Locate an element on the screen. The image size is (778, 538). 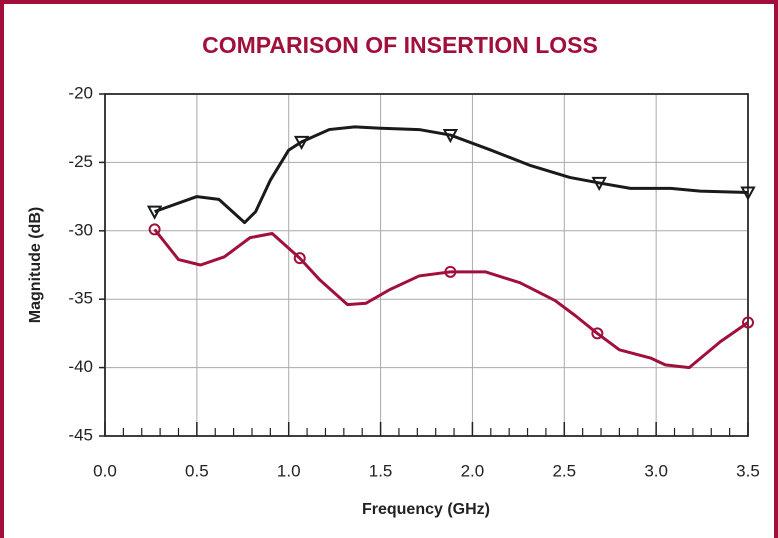
y-tick-label: -20 is located at coordinates (80, 92).